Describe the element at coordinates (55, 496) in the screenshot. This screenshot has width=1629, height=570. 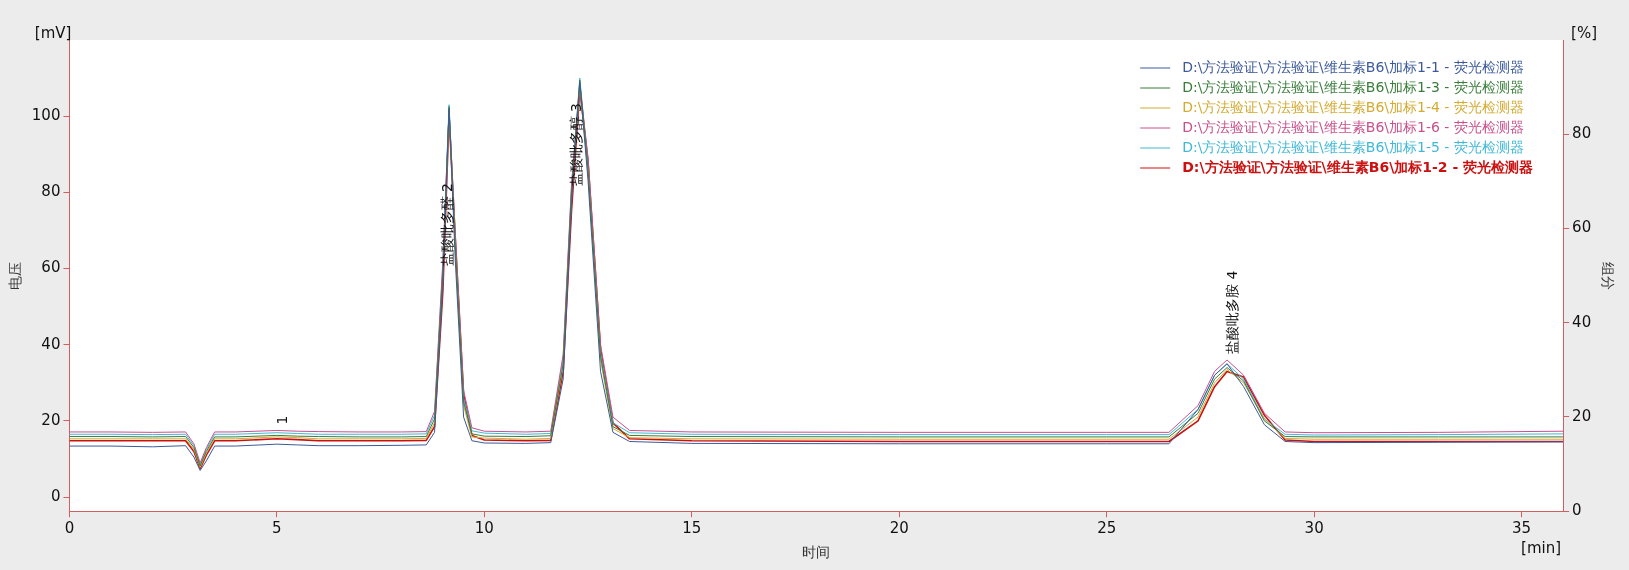
I see `y-tick-label: 0` at that location.